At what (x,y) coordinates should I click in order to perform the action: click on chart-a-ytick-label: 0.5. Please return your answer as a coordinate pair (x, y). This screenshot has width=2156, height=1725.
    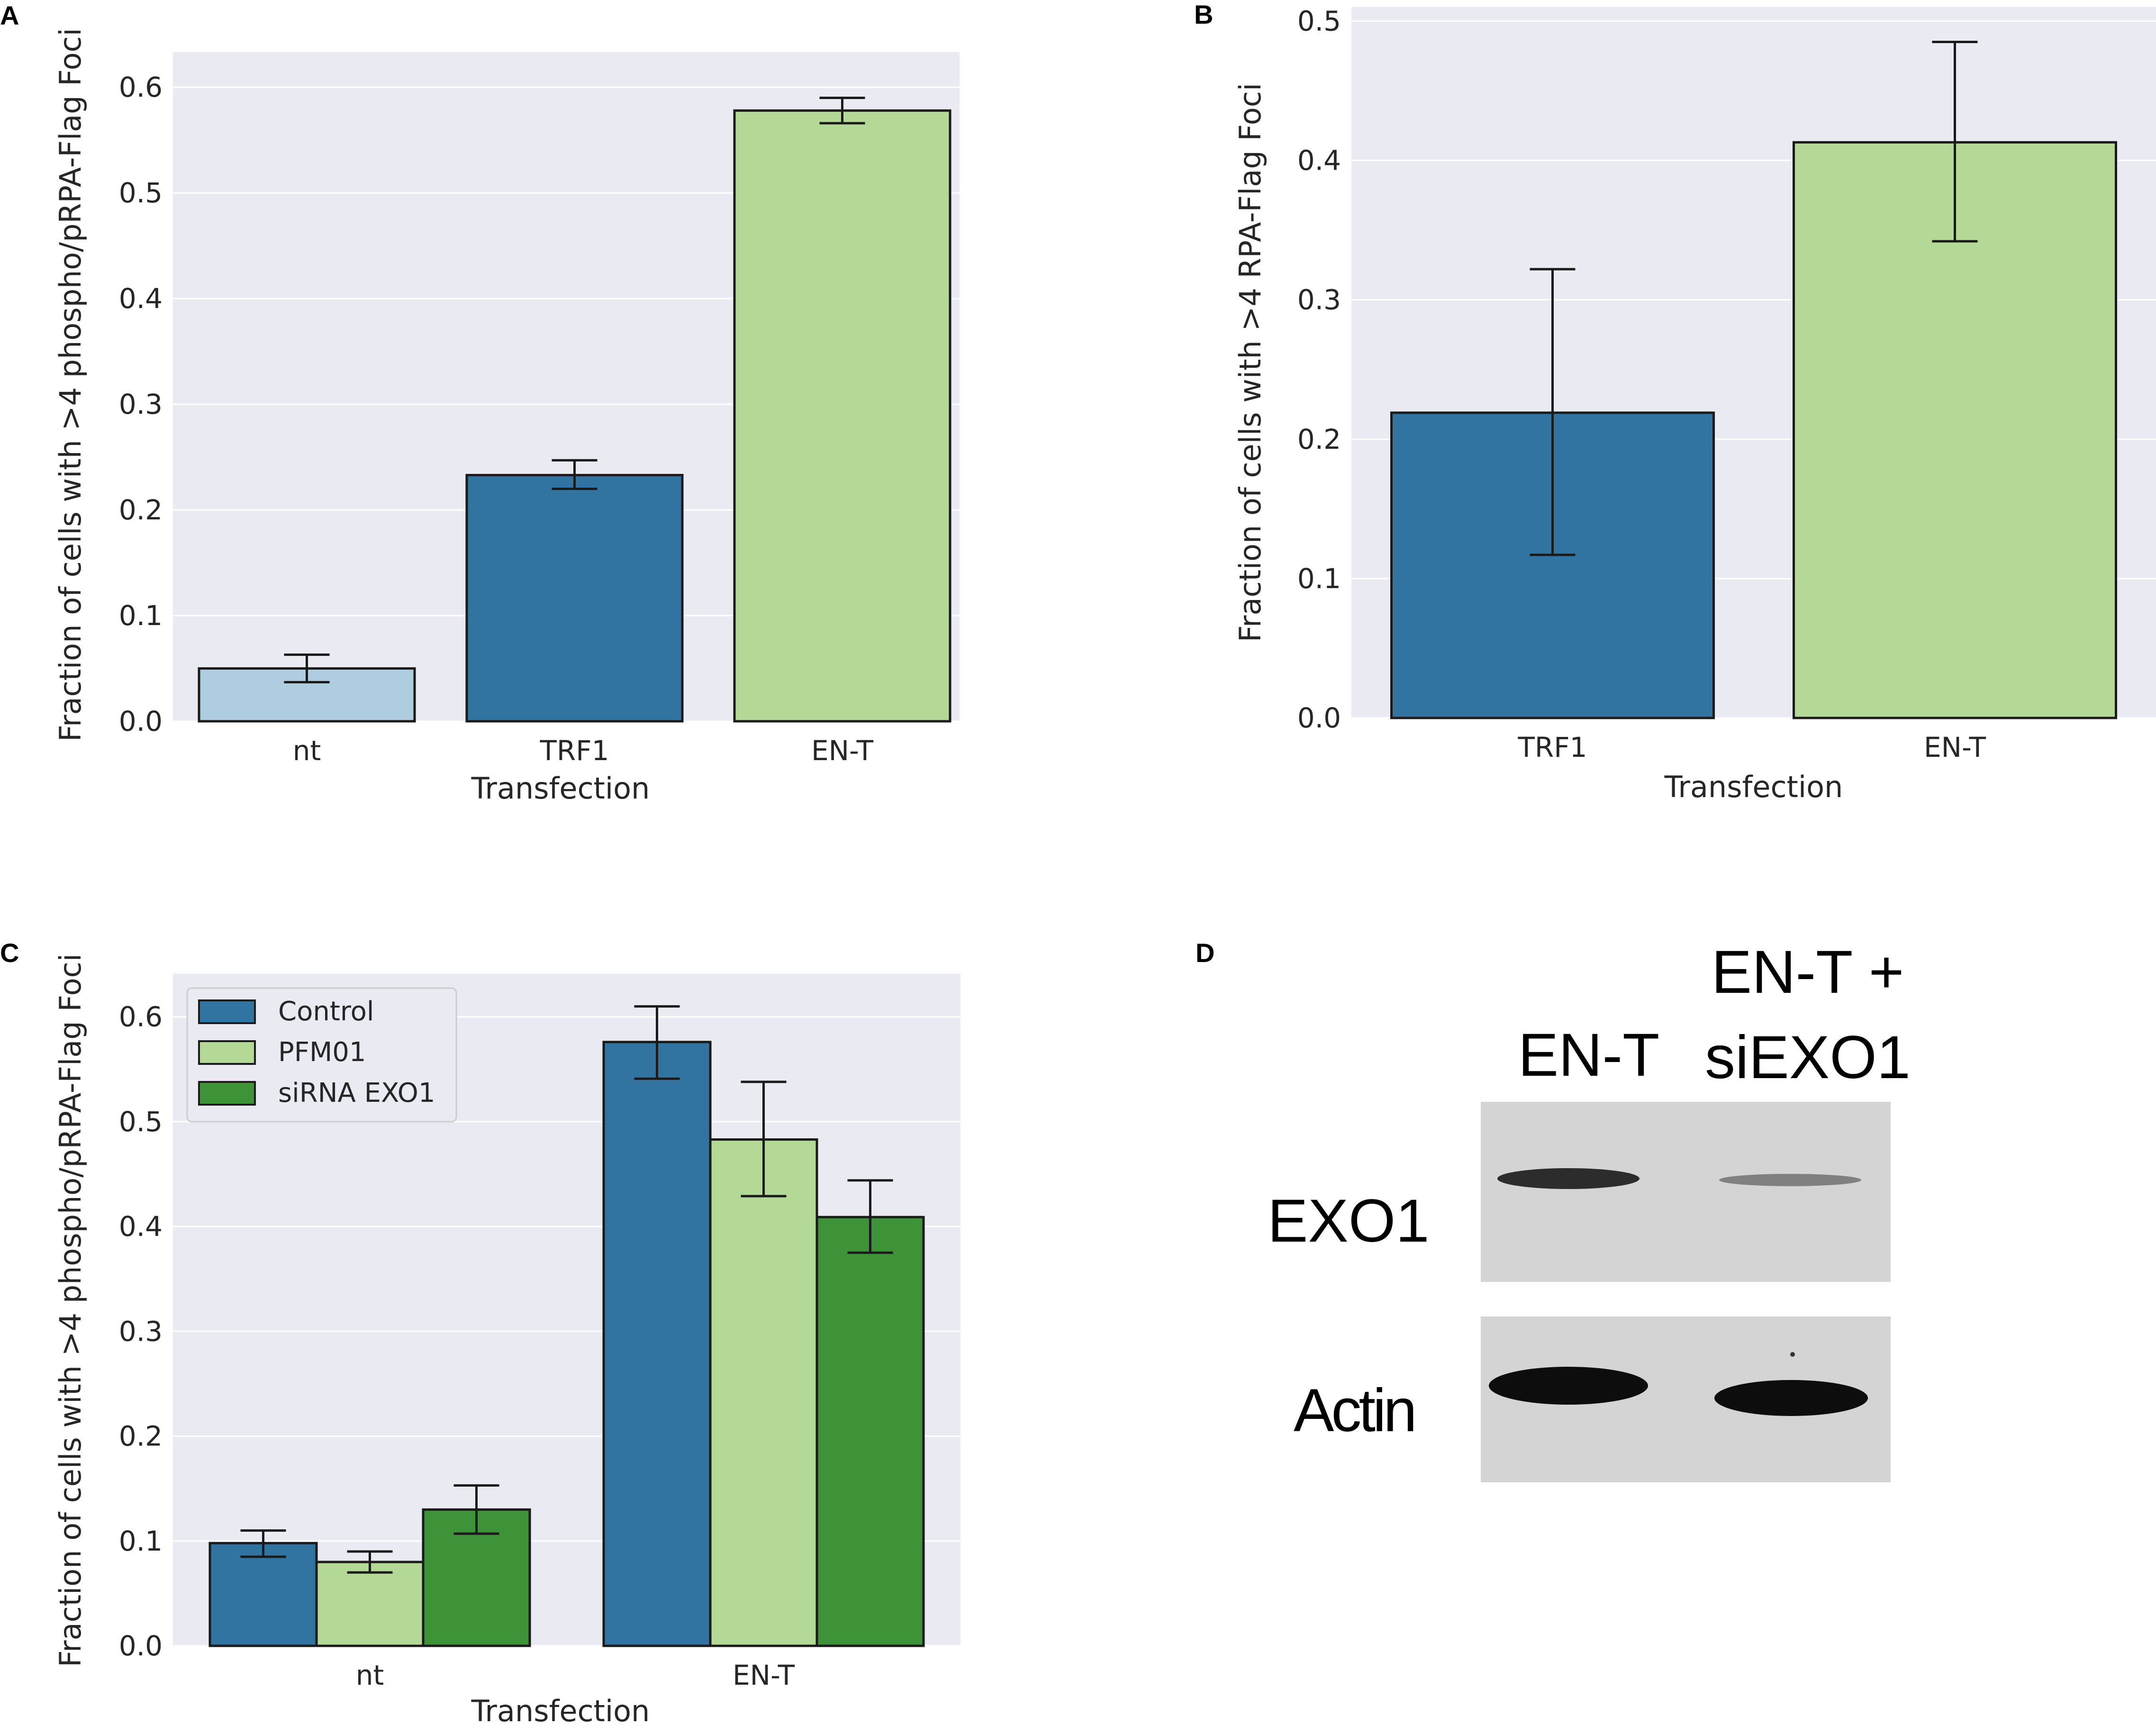
    Looking at the image, I should click on (141, 193).